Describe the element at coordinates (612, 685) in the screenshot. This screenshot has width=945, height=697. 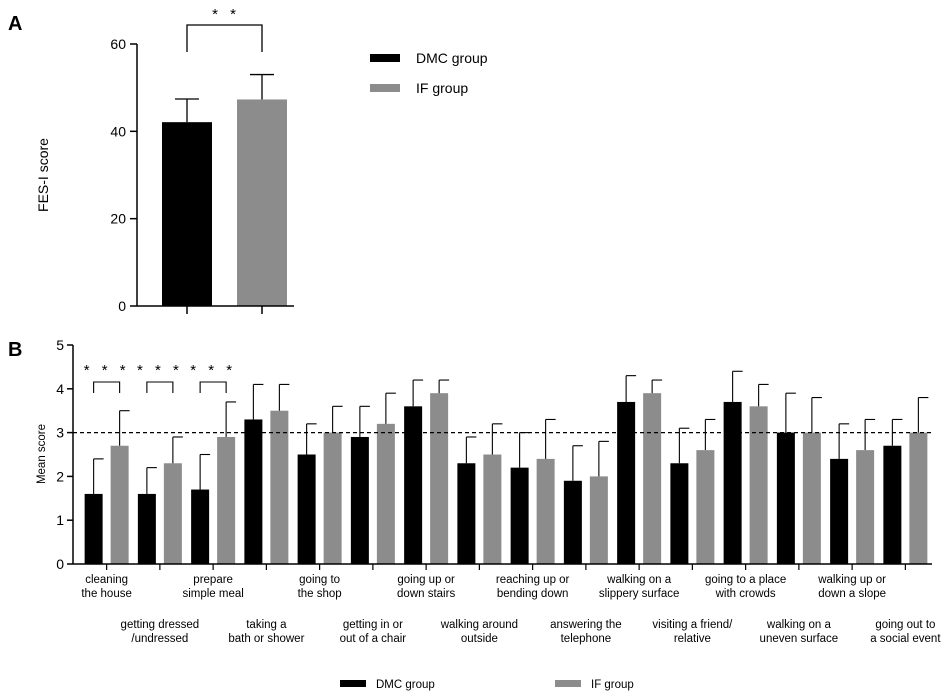
I see `panel-b-legend-label-if: IF group` at that location.